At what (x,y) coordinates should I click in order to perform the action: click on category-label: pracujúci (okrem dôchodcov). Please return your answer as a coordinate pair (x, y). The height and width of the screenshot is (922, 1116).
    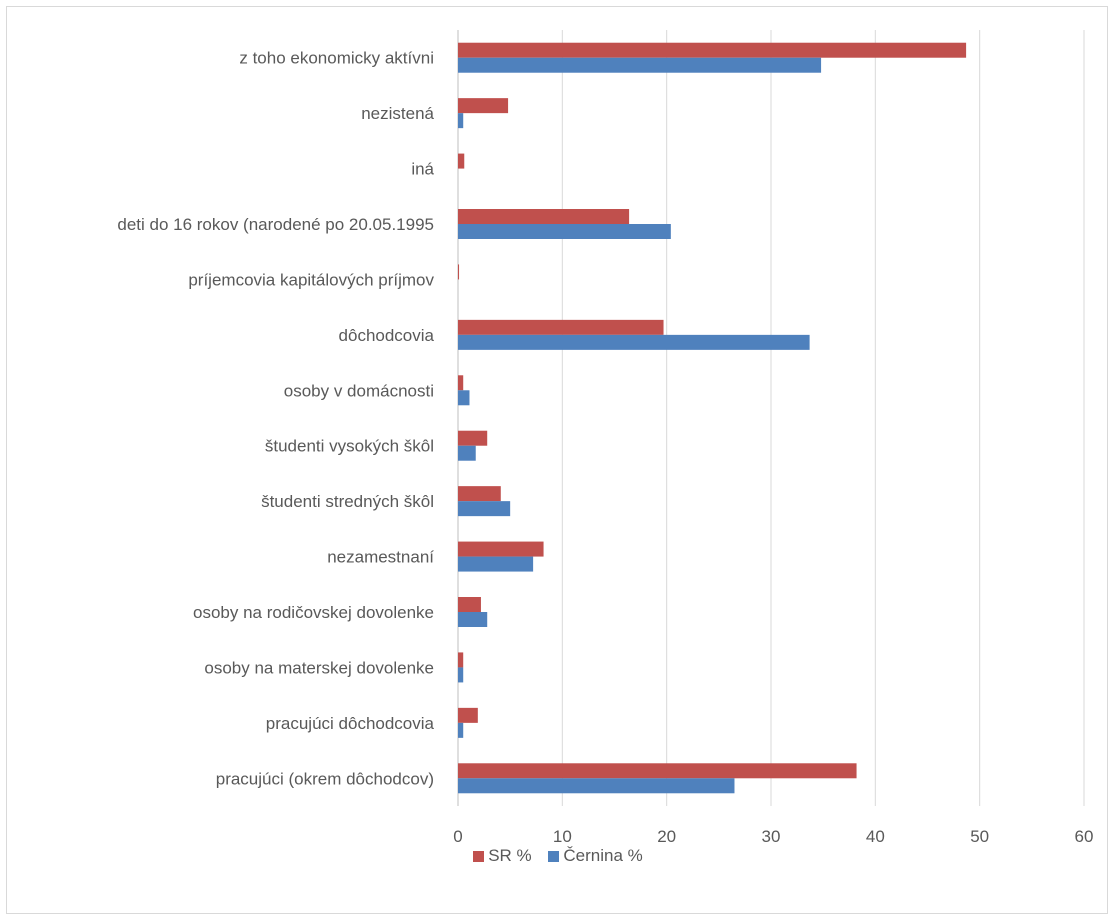
    Looking at the image, I should click on (325, 778).